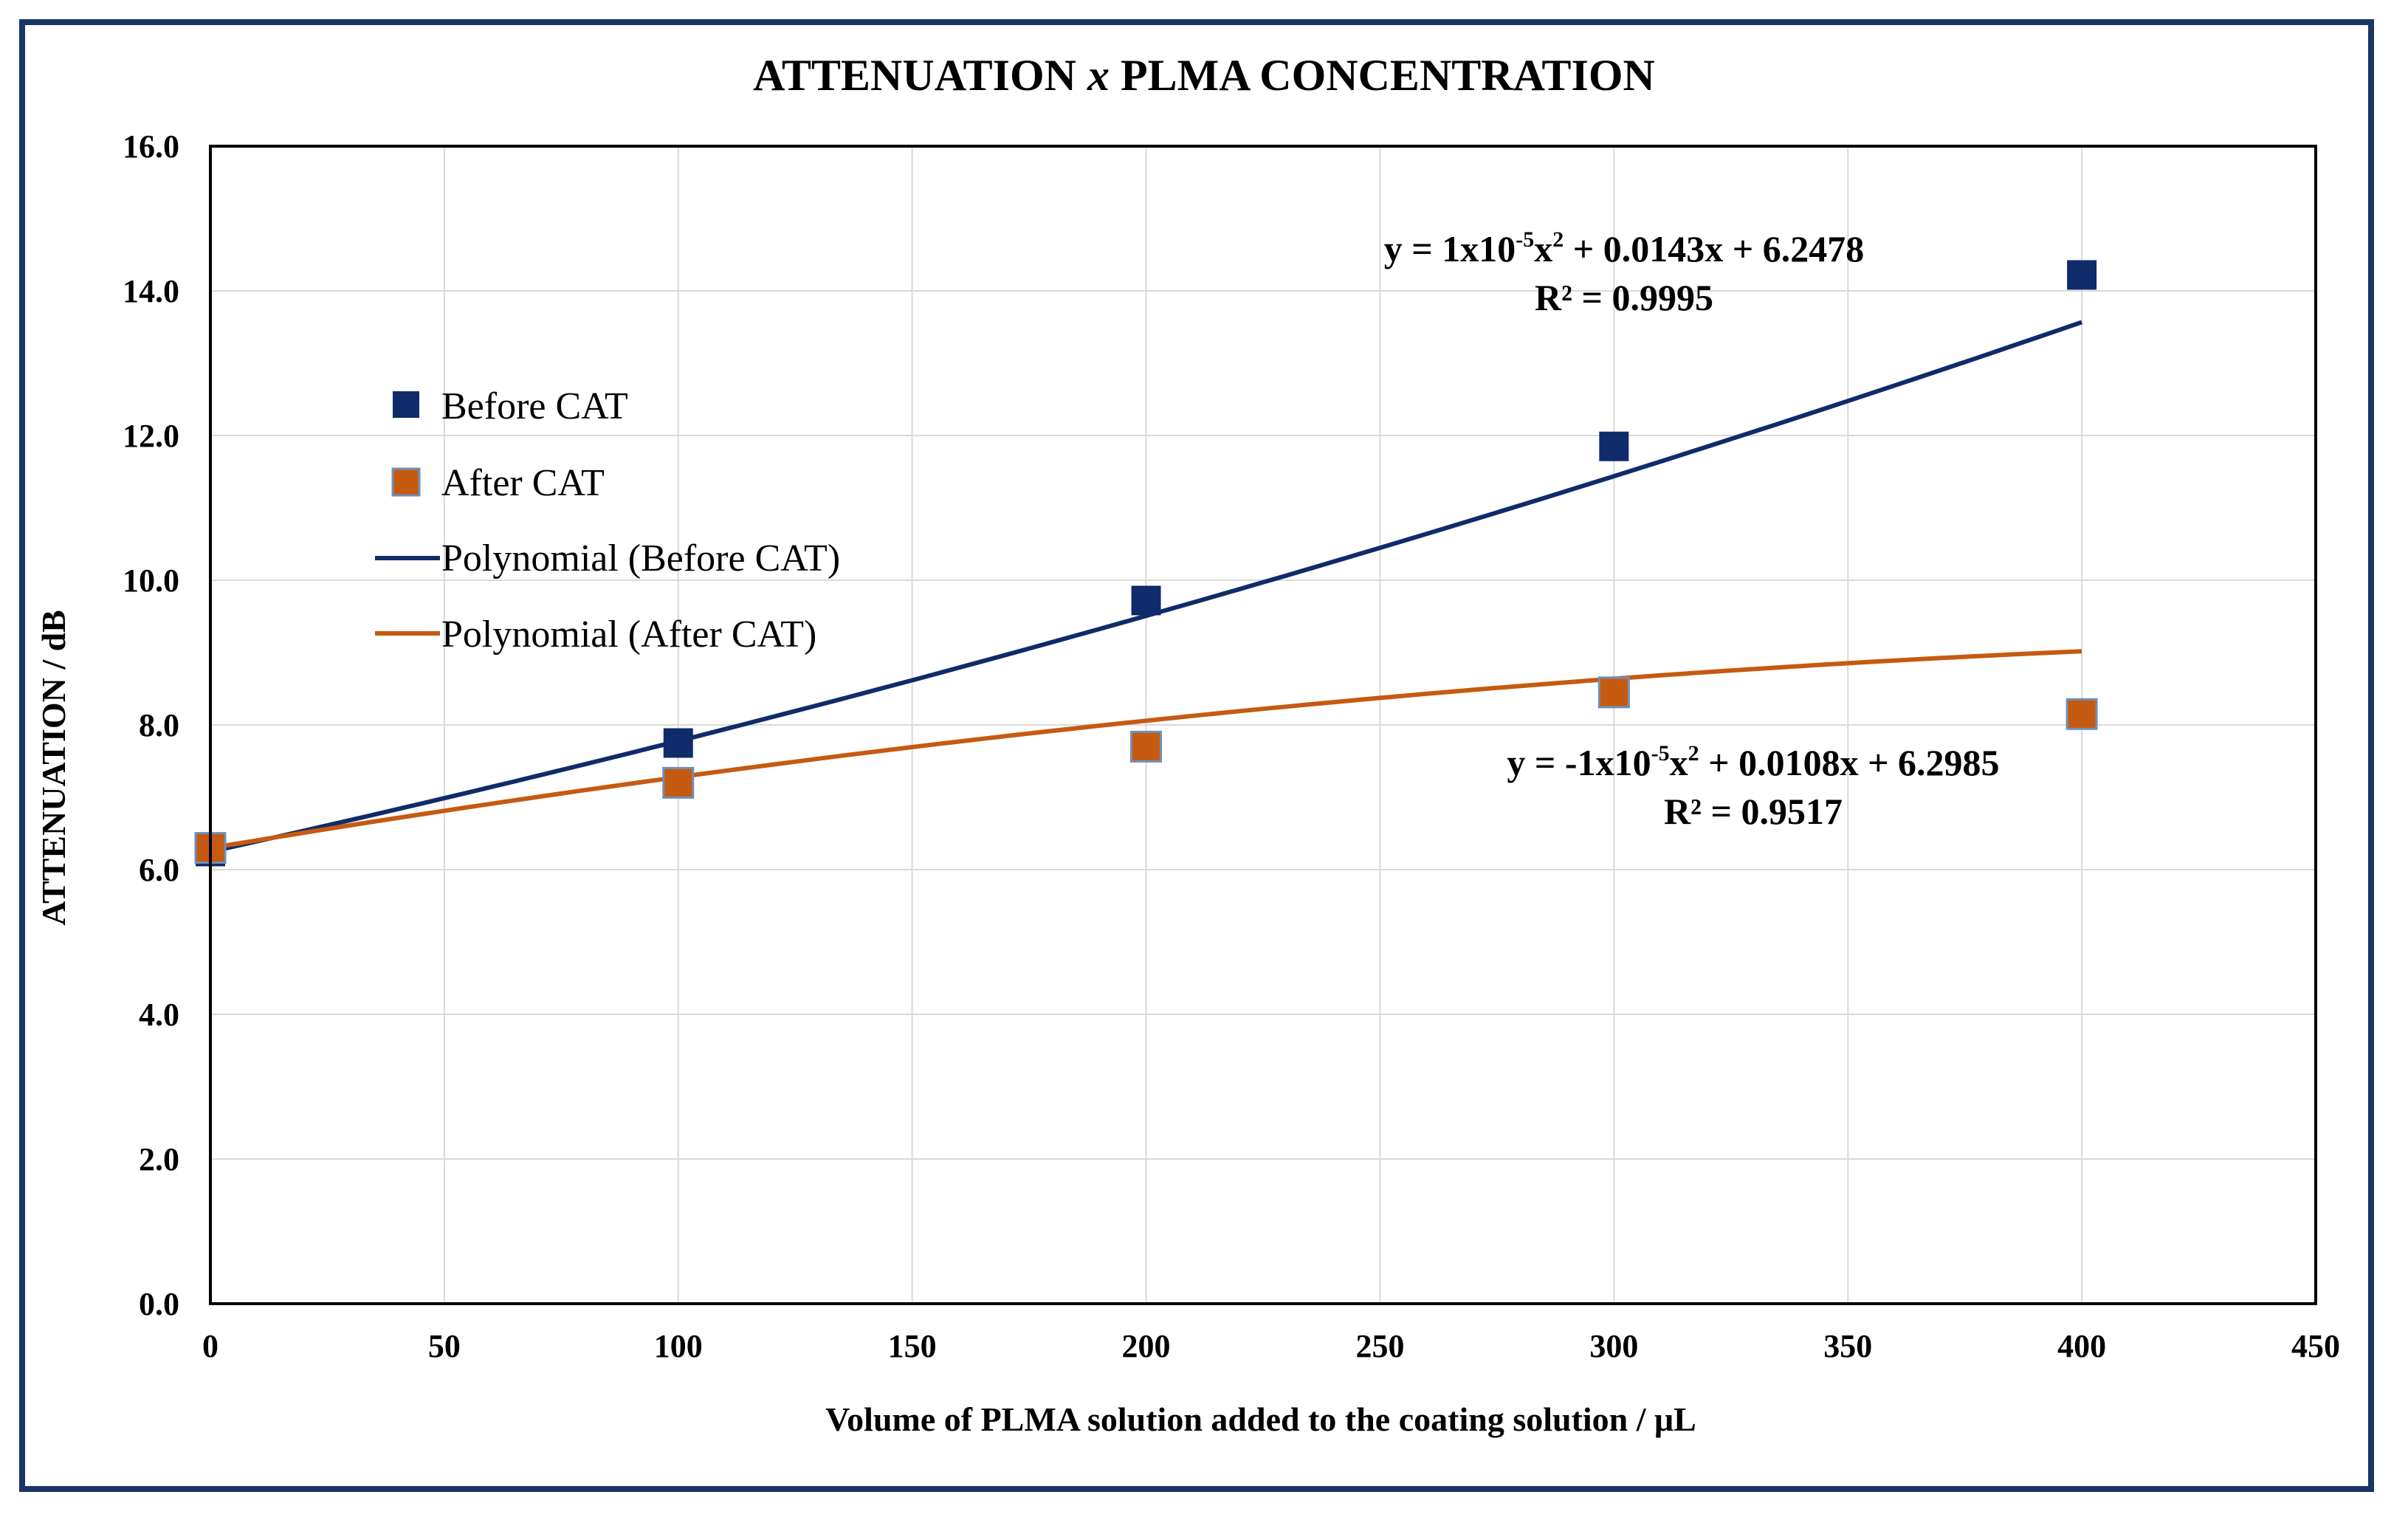 This screenshot has width=2408, height=1520. I want to click on x-tick-label: 100, so click(678, 1346).